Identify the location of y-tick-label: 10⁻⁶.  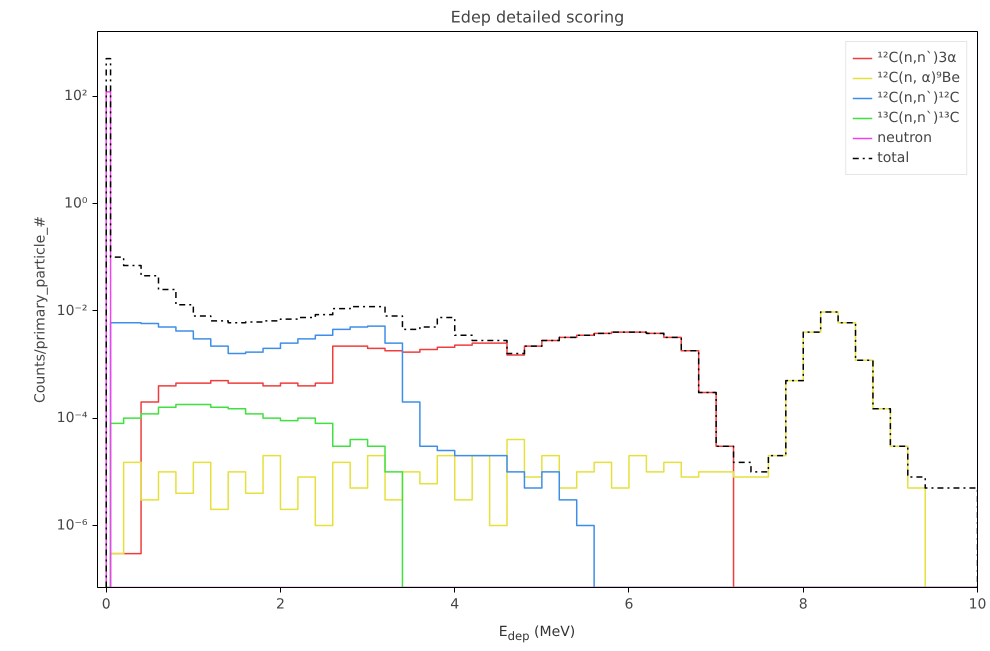
(72, 526).